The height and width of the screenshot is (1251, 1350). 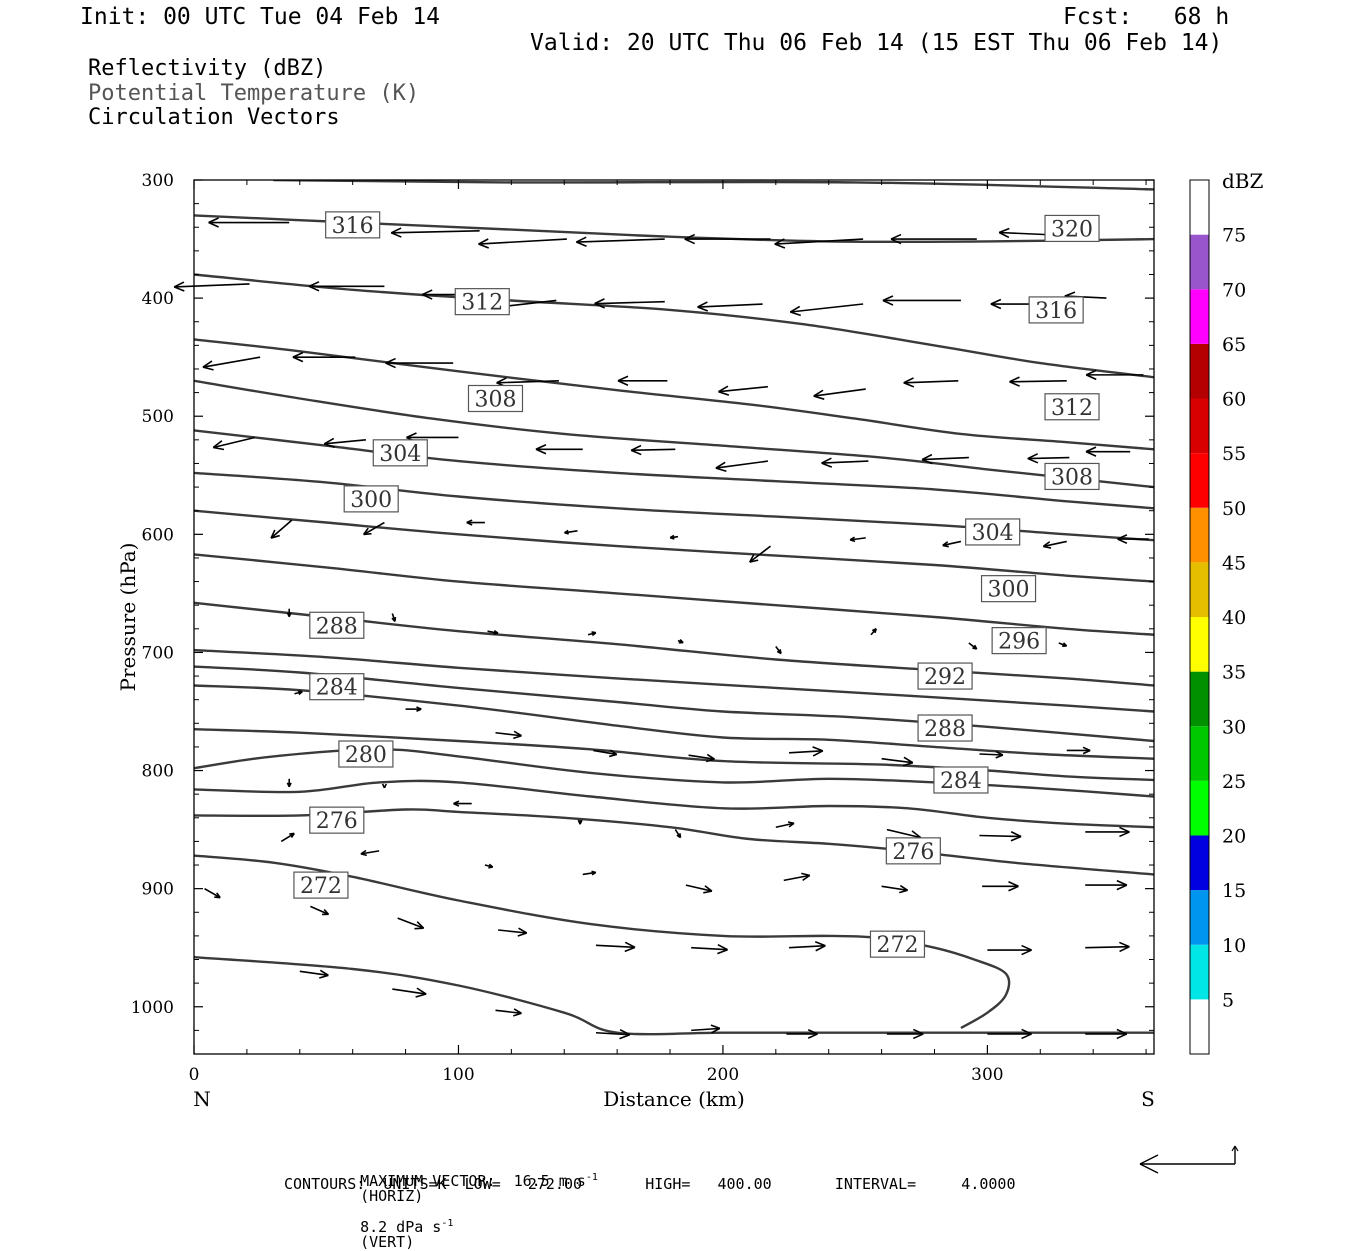 What do you see at coordinates (1148, 1099) in the screenshot?
I see `south-label: S` at bounding box center [1148, 1099].